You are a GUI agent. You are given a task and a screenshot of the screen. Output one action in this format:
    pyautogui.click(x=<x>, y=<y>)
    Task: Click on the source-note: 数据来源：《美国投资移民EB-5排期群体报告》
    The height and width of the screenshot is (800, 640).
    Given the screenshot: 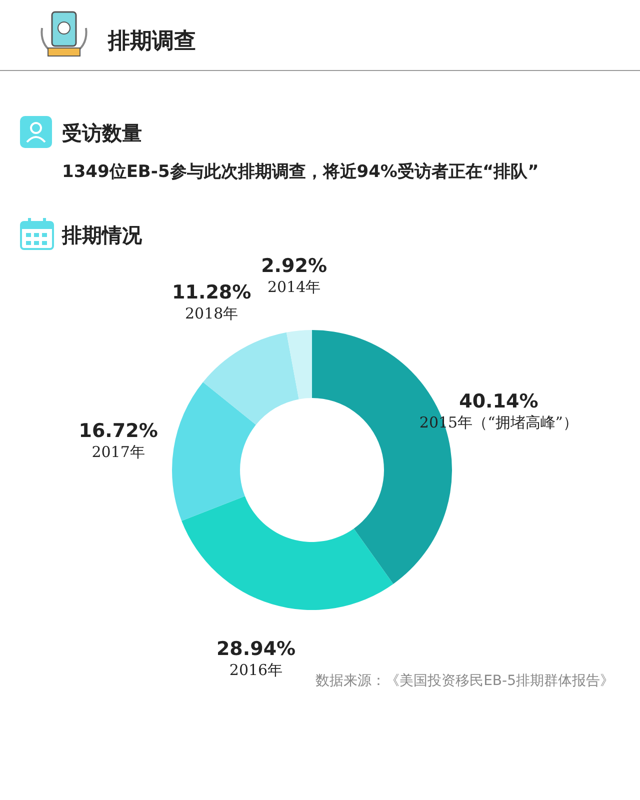 What is the action you would take?
    pyautogui.click(x=465, y=681)
    